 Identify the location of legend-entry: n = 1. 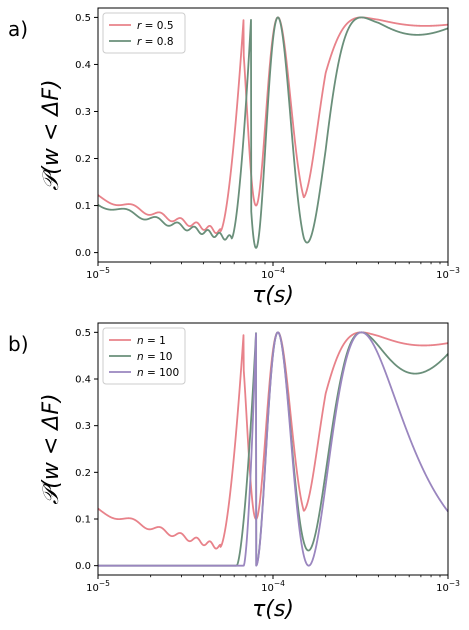
(151, 341).